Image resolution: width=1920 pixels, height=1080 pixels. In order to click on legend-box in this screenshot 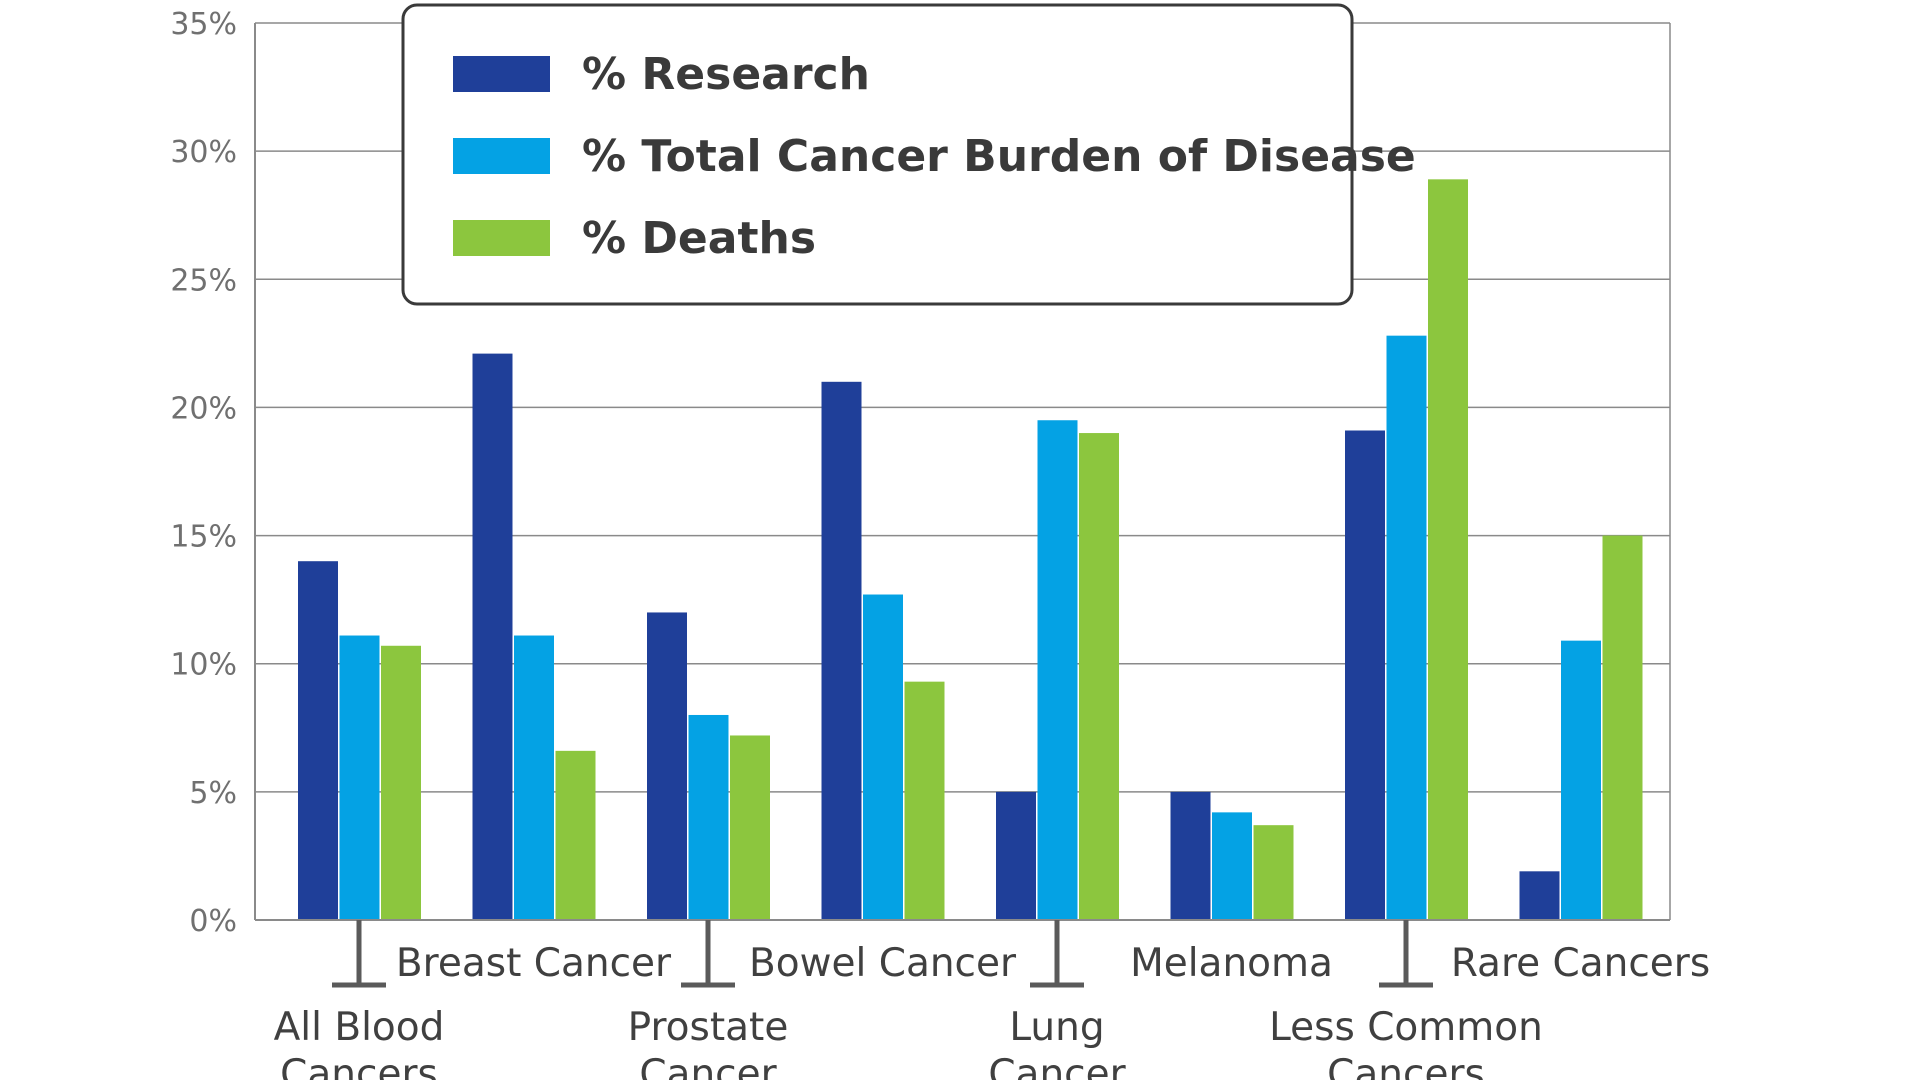, I will do `click(877, 154)`.